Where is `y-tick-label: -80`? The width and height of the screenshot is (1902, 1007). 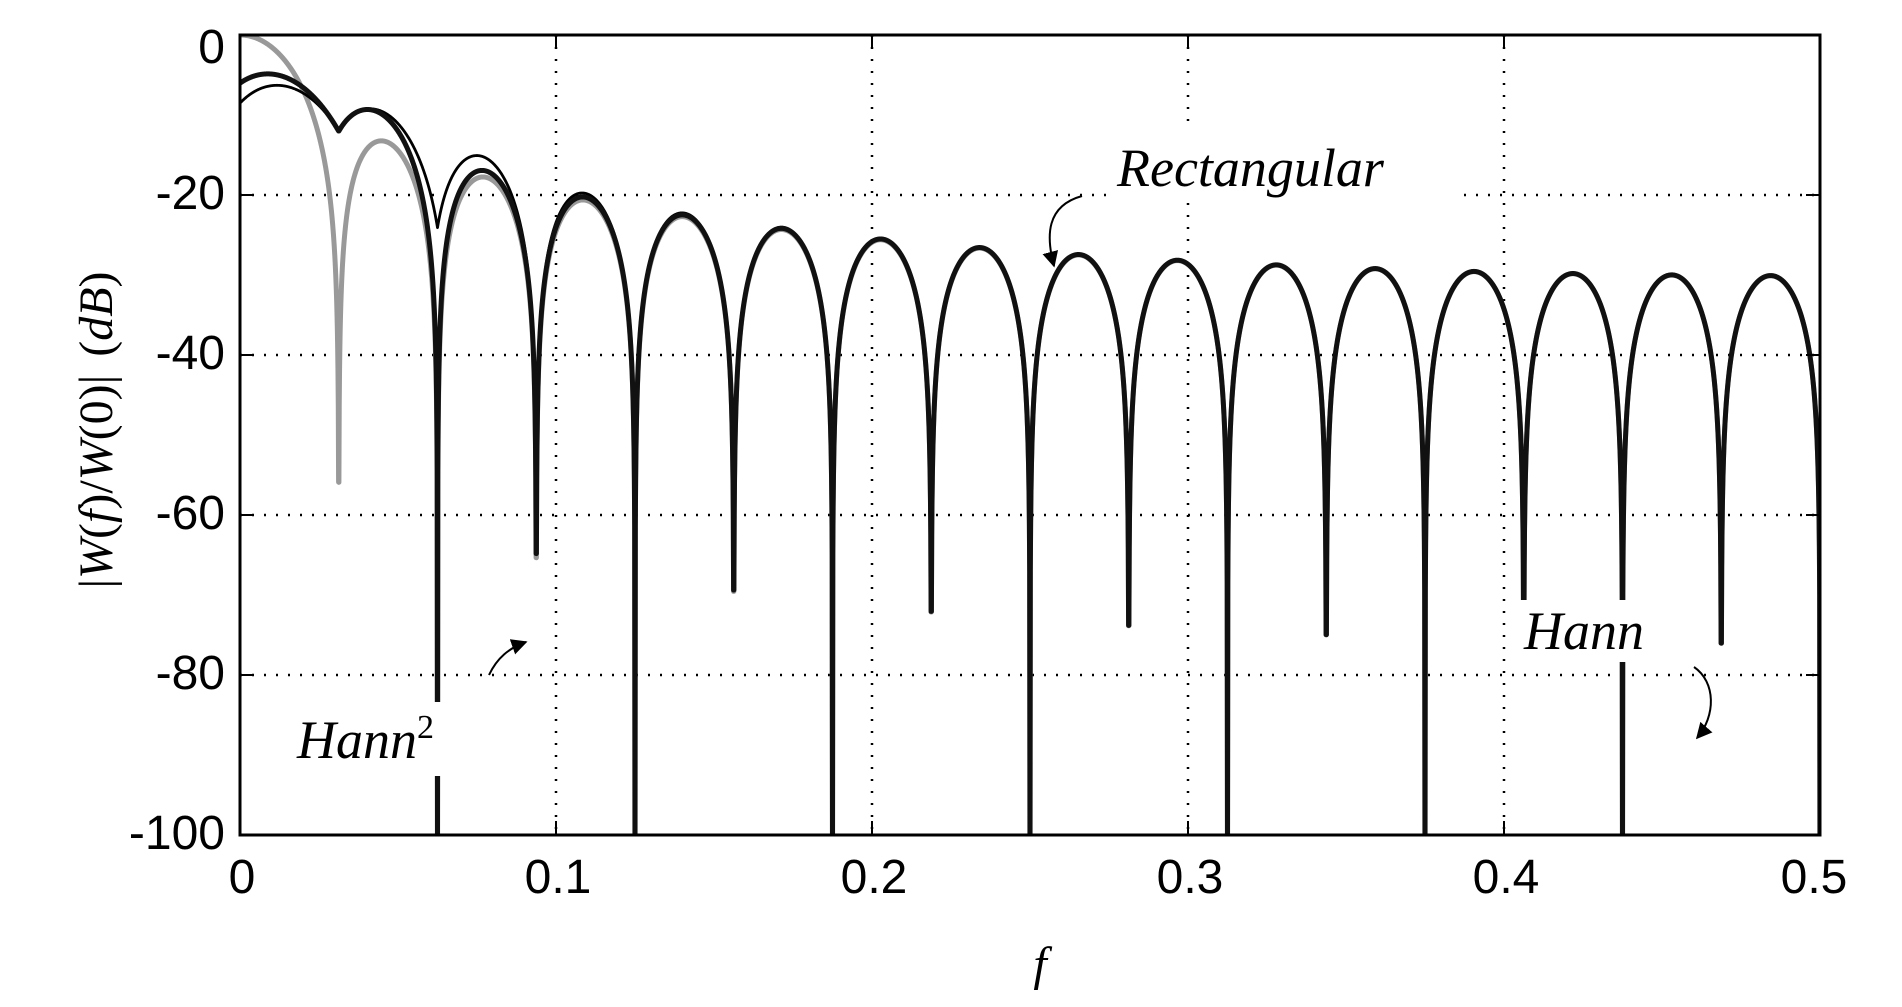
y-tick-label: -80 is located at coordinates (190, 673).